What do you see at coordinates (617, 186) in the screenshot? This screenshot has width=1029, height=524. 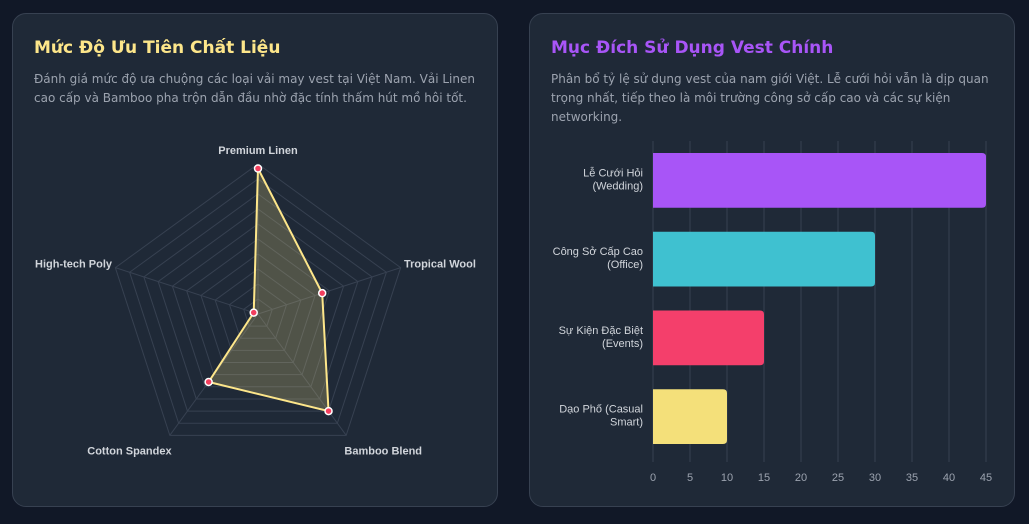 I see `y-category-label: (Wedding)` at bounding box center [617, 186].